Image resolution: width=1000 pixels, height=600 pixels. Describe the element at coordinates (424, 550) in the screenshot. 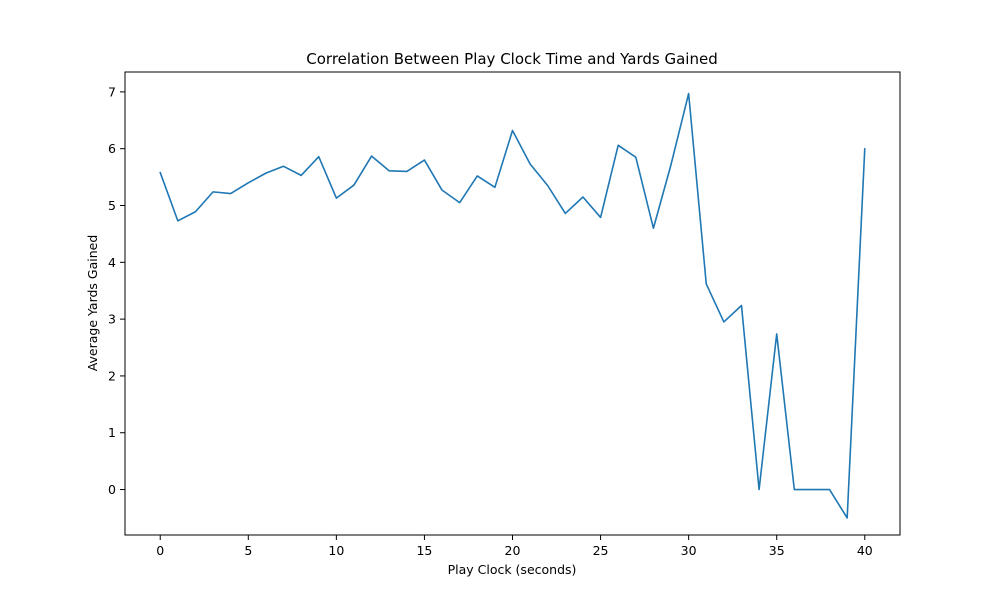

I see `x-tick-label: 15` at that location.